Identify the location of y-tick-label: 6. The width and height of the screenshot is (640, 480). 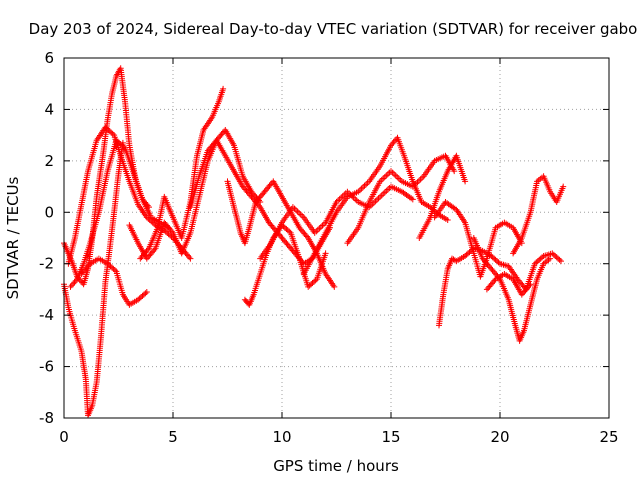
(49, 58).